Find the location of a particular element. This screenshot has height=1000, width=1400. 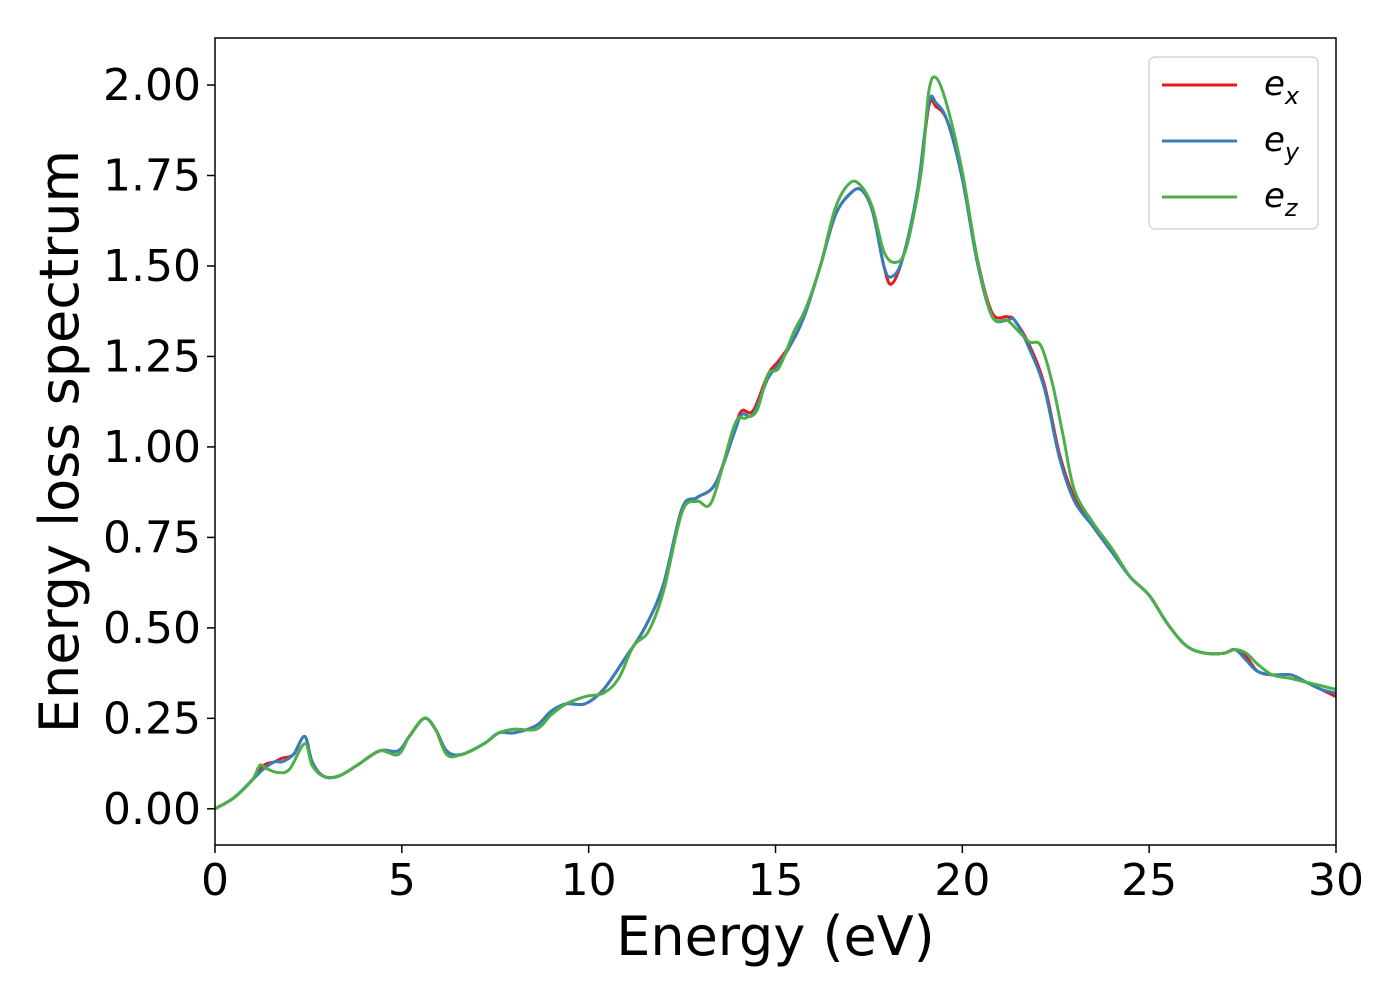

x-tick-label: 10 is located at coordinates (589, 880).